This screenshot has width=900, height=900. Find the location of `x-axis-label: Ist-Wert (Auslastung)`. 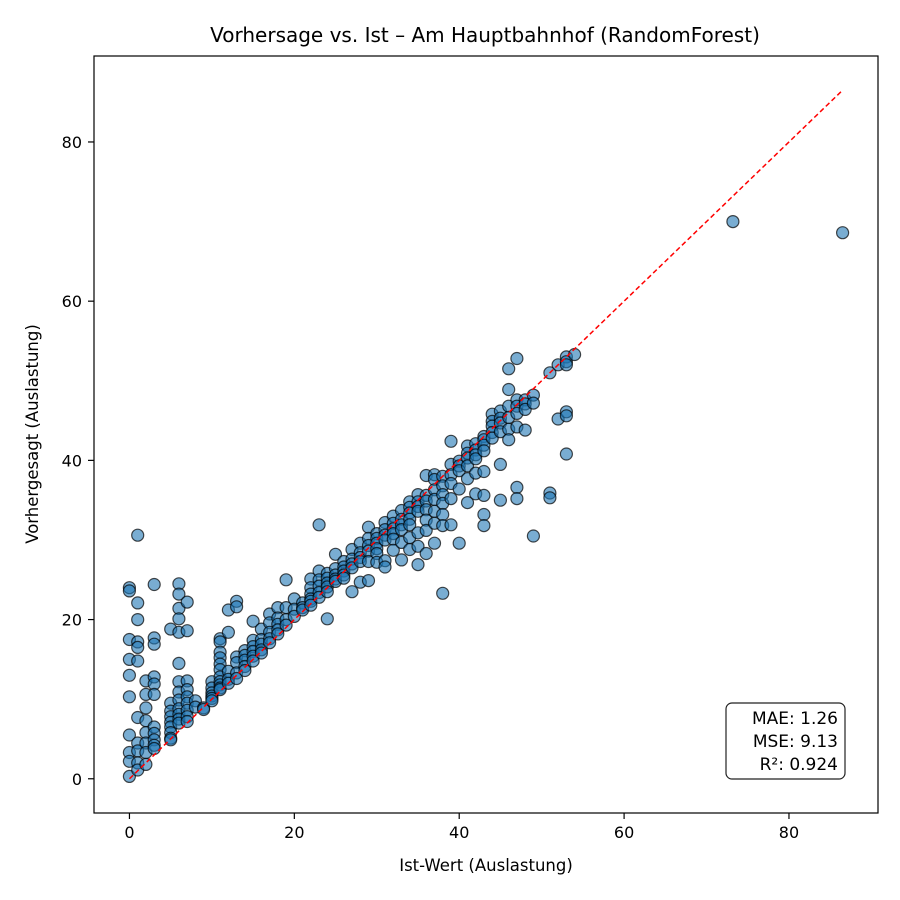

x-axis-label: Ist-Wert (Auslastung) is located at coordinates (486, 865).